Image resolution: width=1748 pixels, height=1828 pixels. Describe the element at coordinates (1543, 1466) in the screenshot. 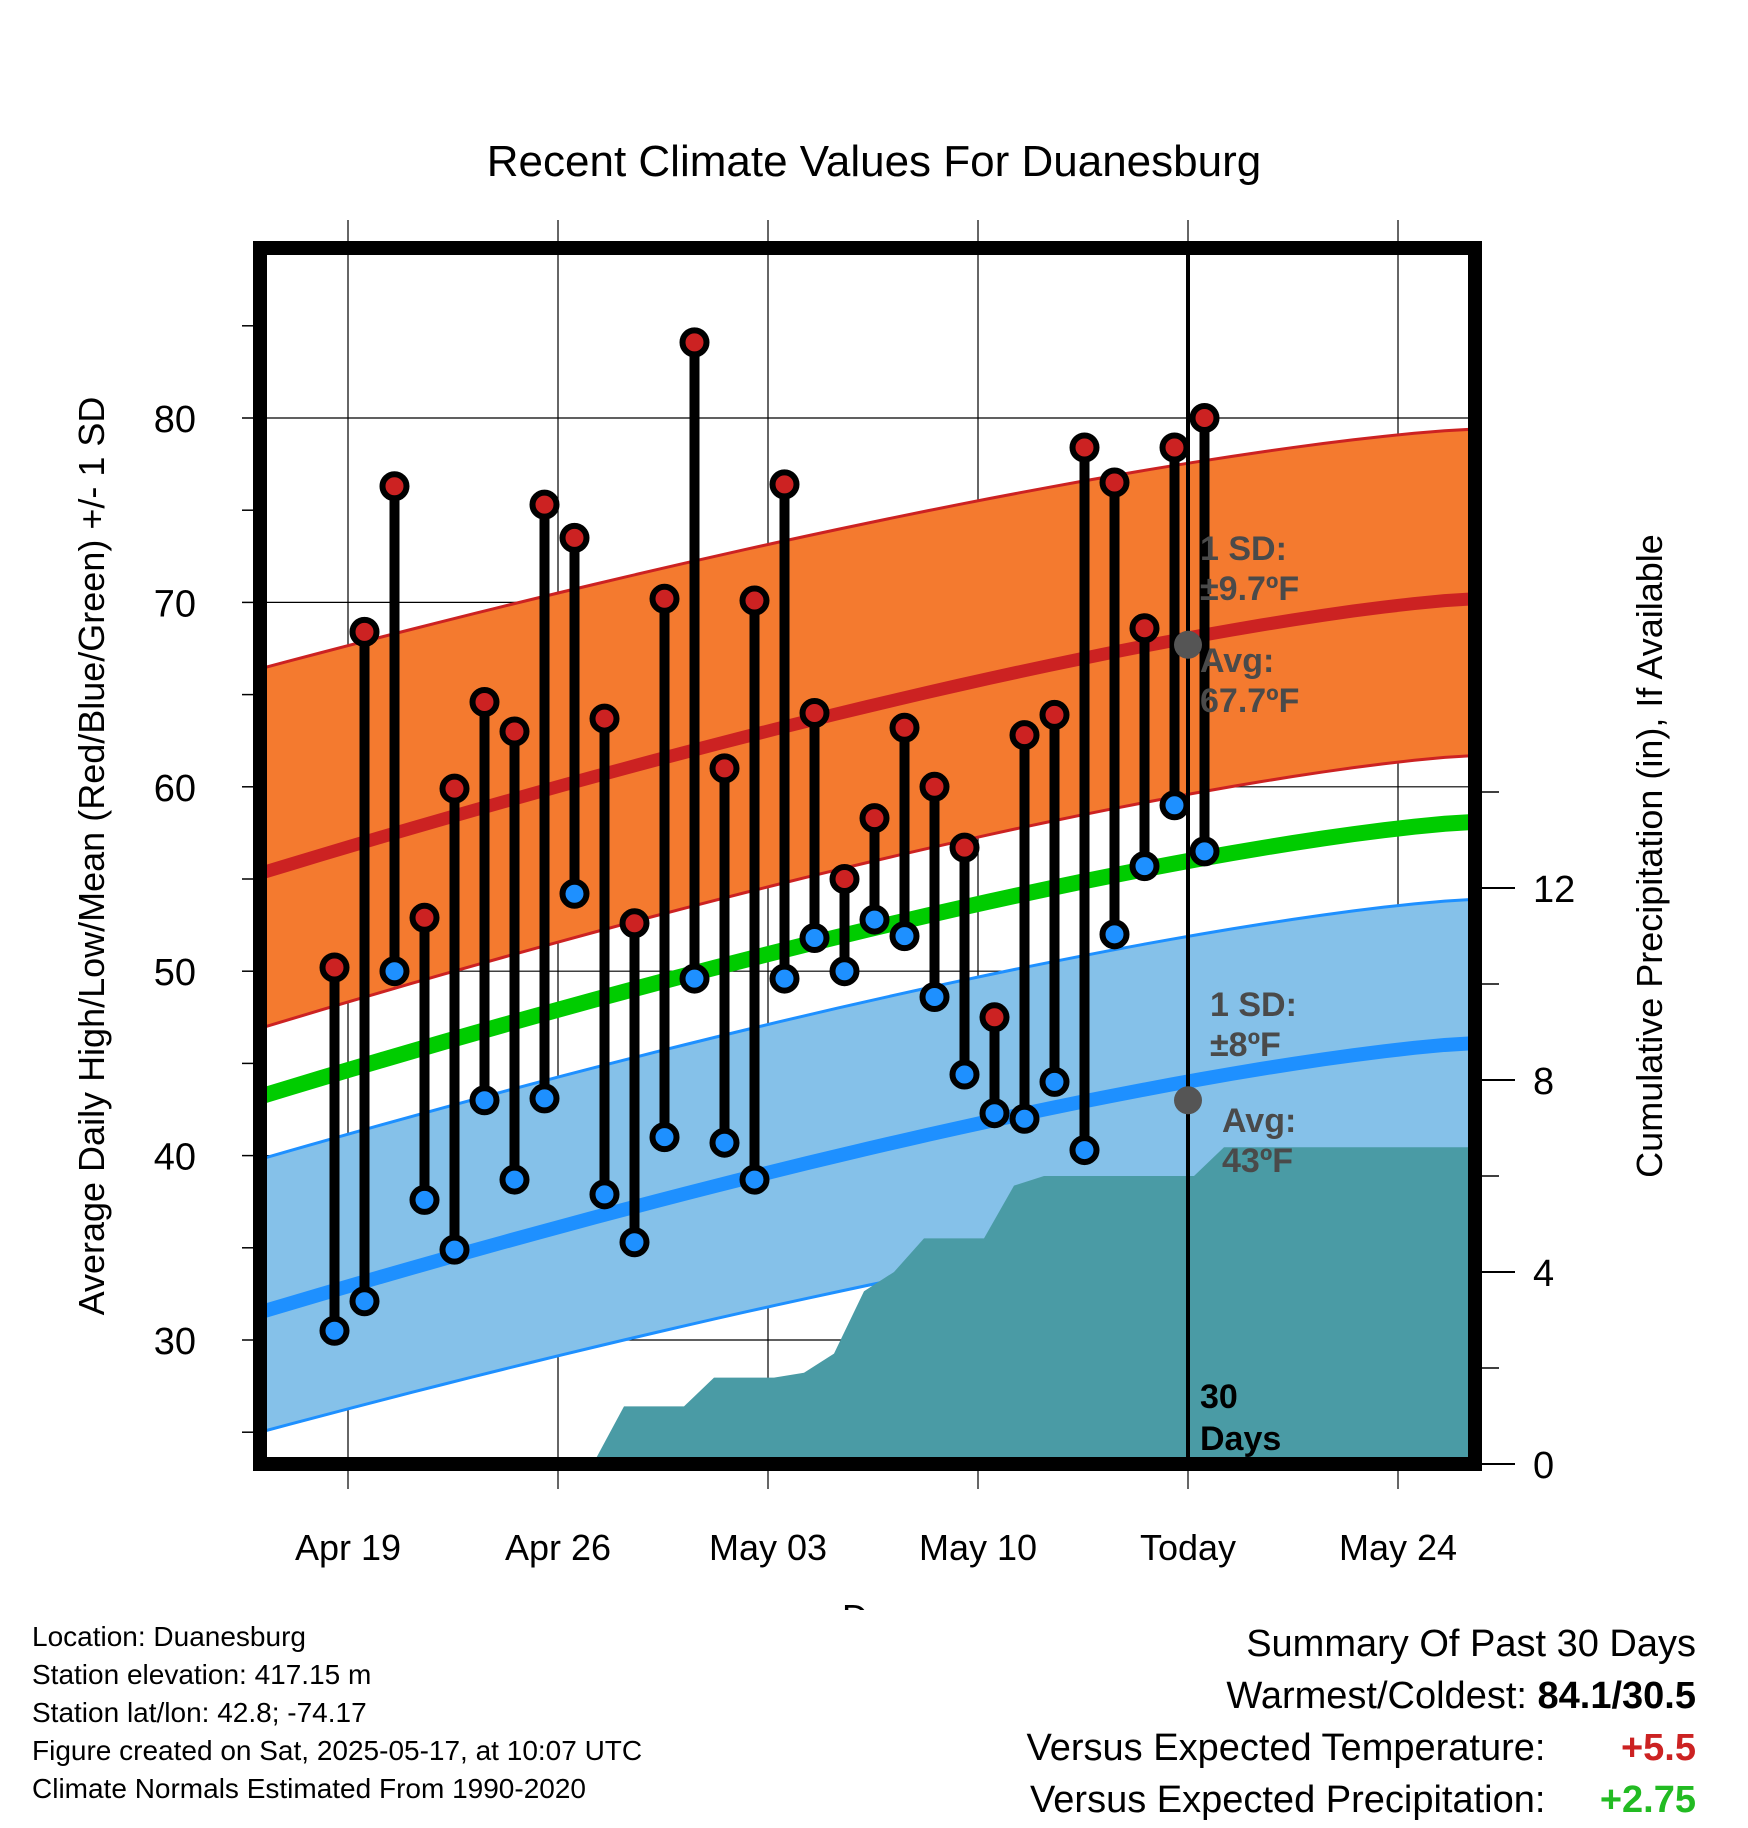

I see `y-right-tick-label: 0` at that location.